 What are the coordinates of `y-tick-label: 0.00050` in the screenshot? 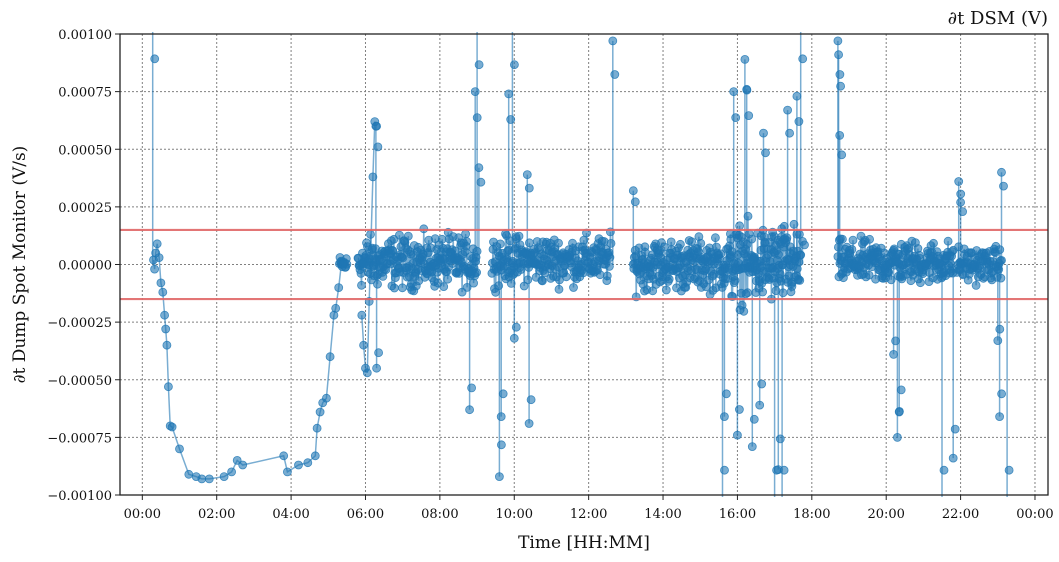 It's located at (85, 150).